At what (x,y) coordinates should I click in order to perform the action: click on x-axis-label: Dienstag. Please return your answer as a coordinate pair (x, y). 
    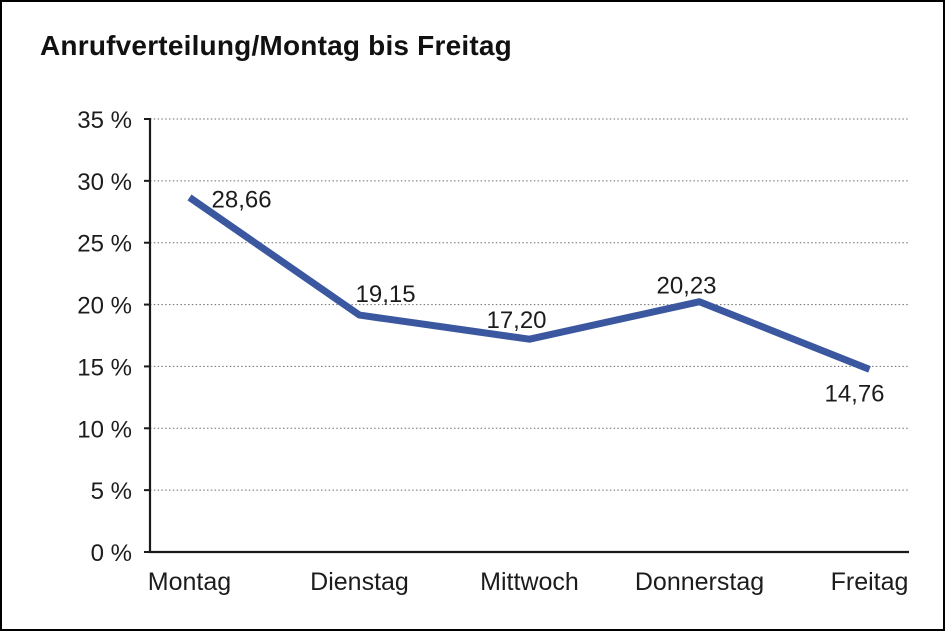
    Looking at the image, I should click on (359, 582).